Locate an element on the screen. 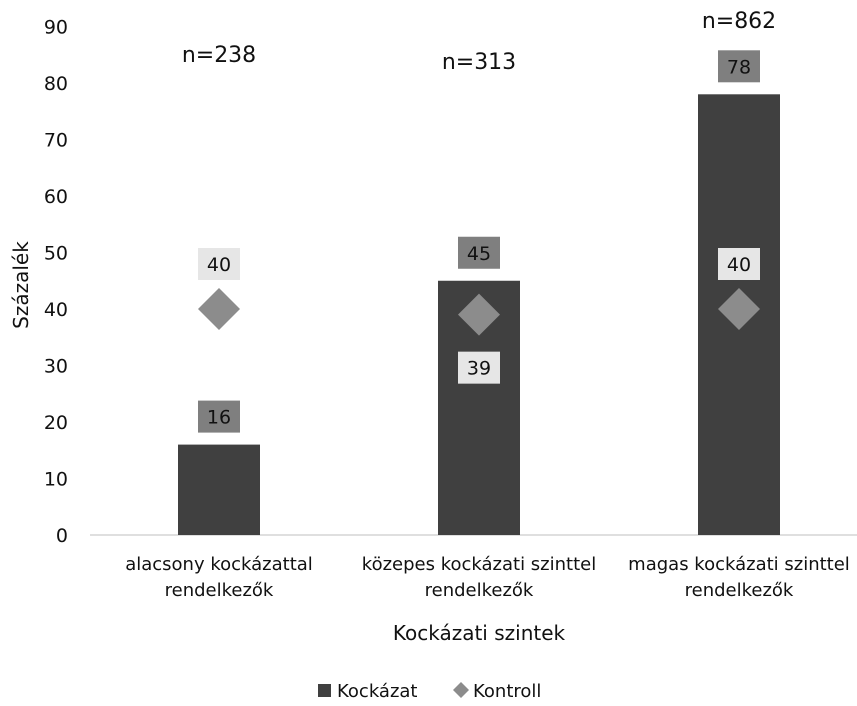  x-tick-label: magas kockázati szinttel is located at coordinates (739, 564).